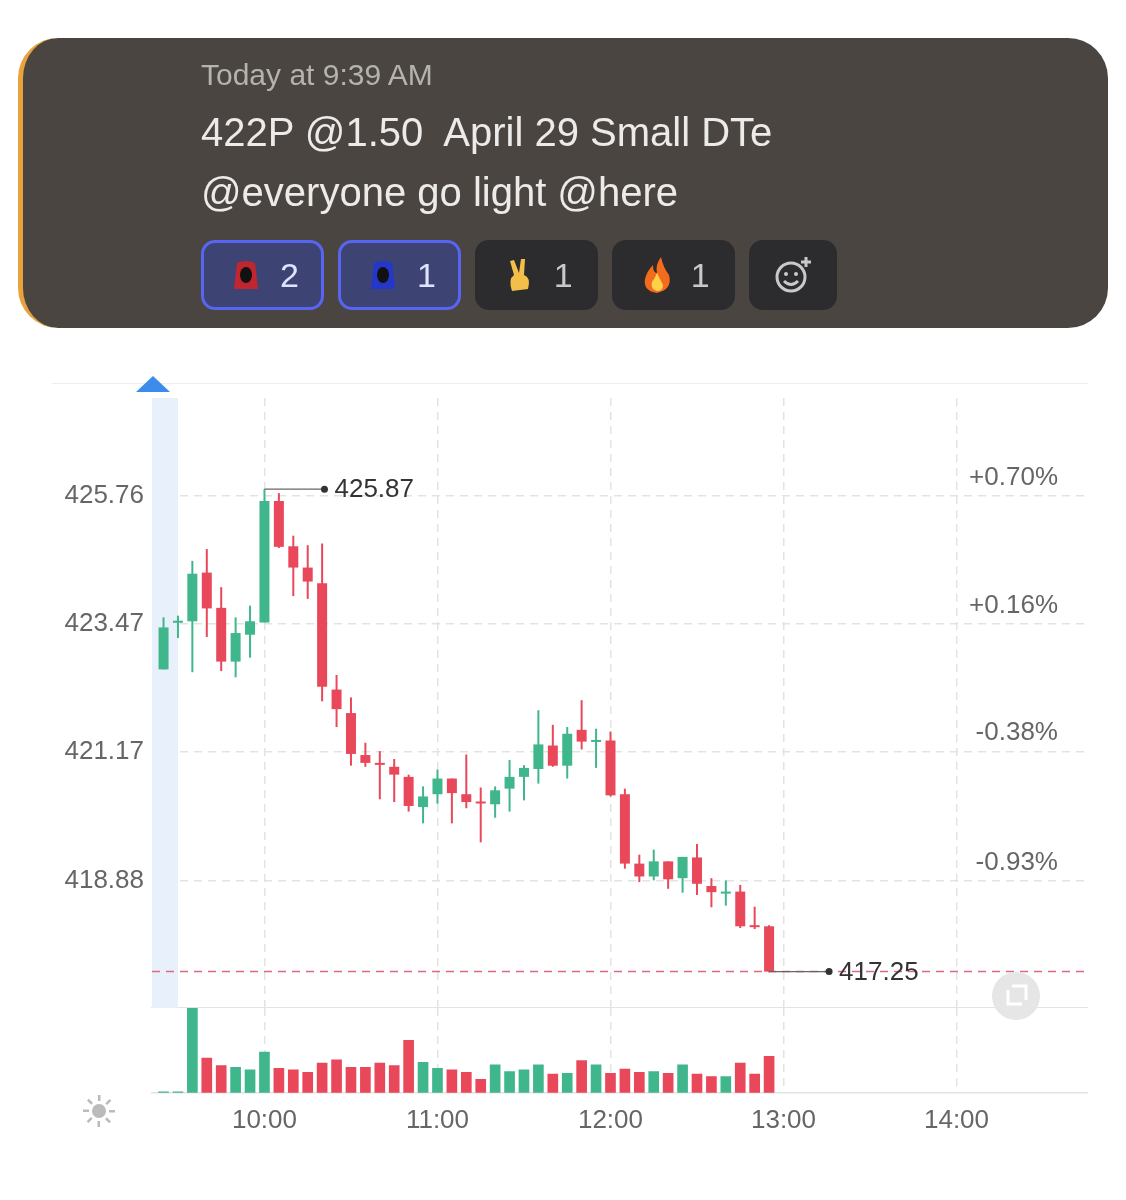  I want to click on y2-tick-label: -0.38%, so click(1016, 731).